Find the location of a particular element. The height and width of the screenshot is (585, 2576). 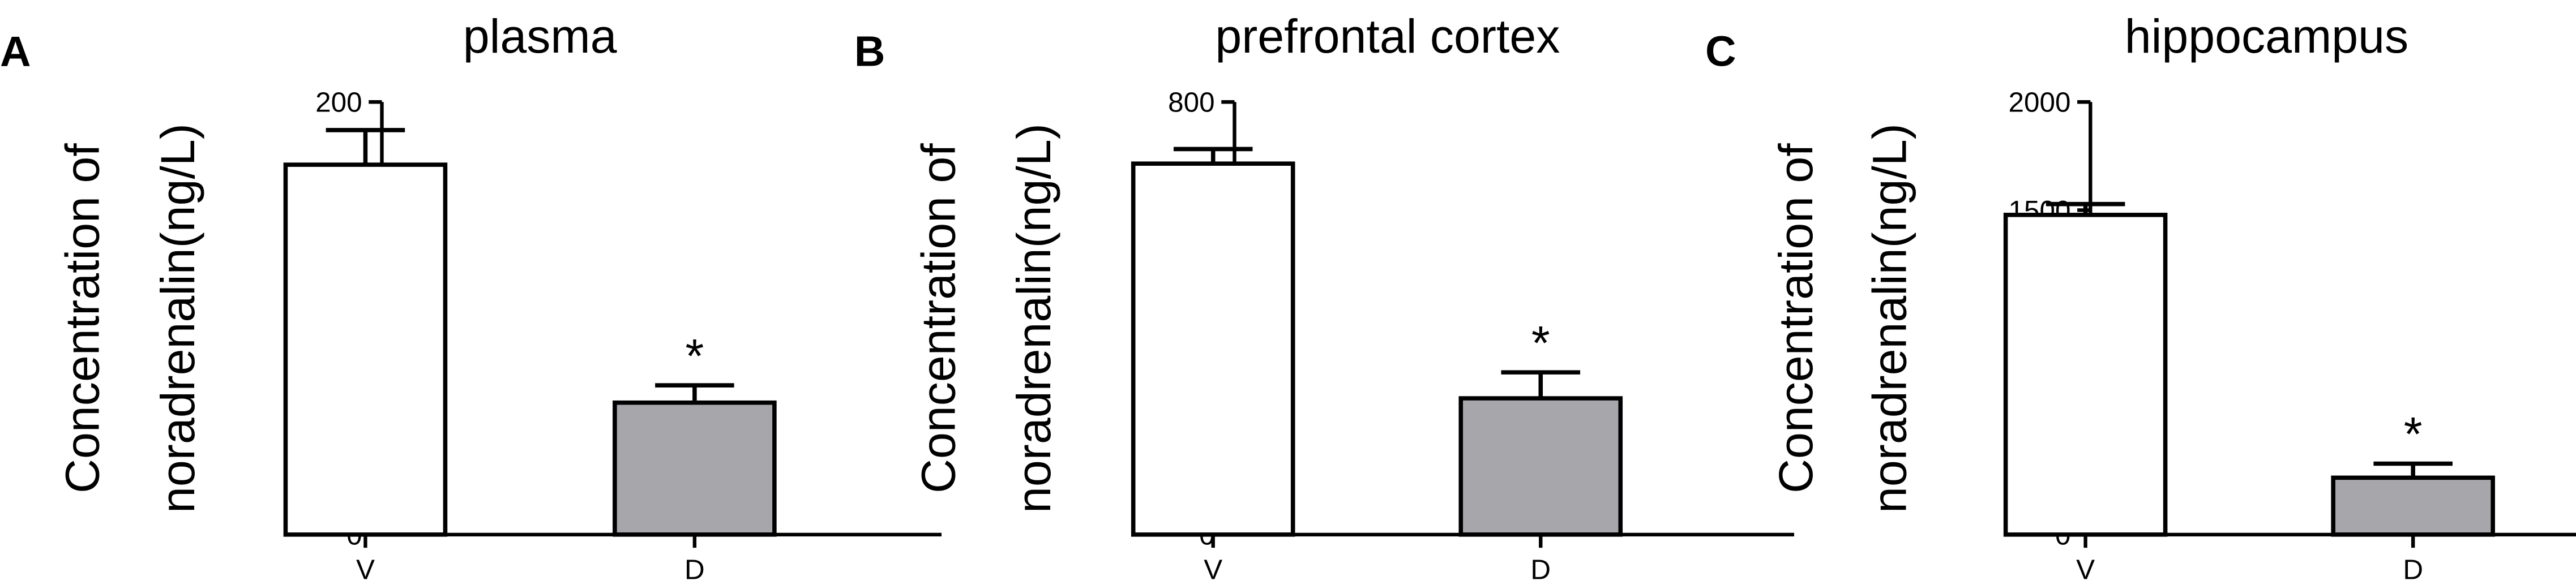

panel-title: hippocampus is located at coordinates (2266, 36).